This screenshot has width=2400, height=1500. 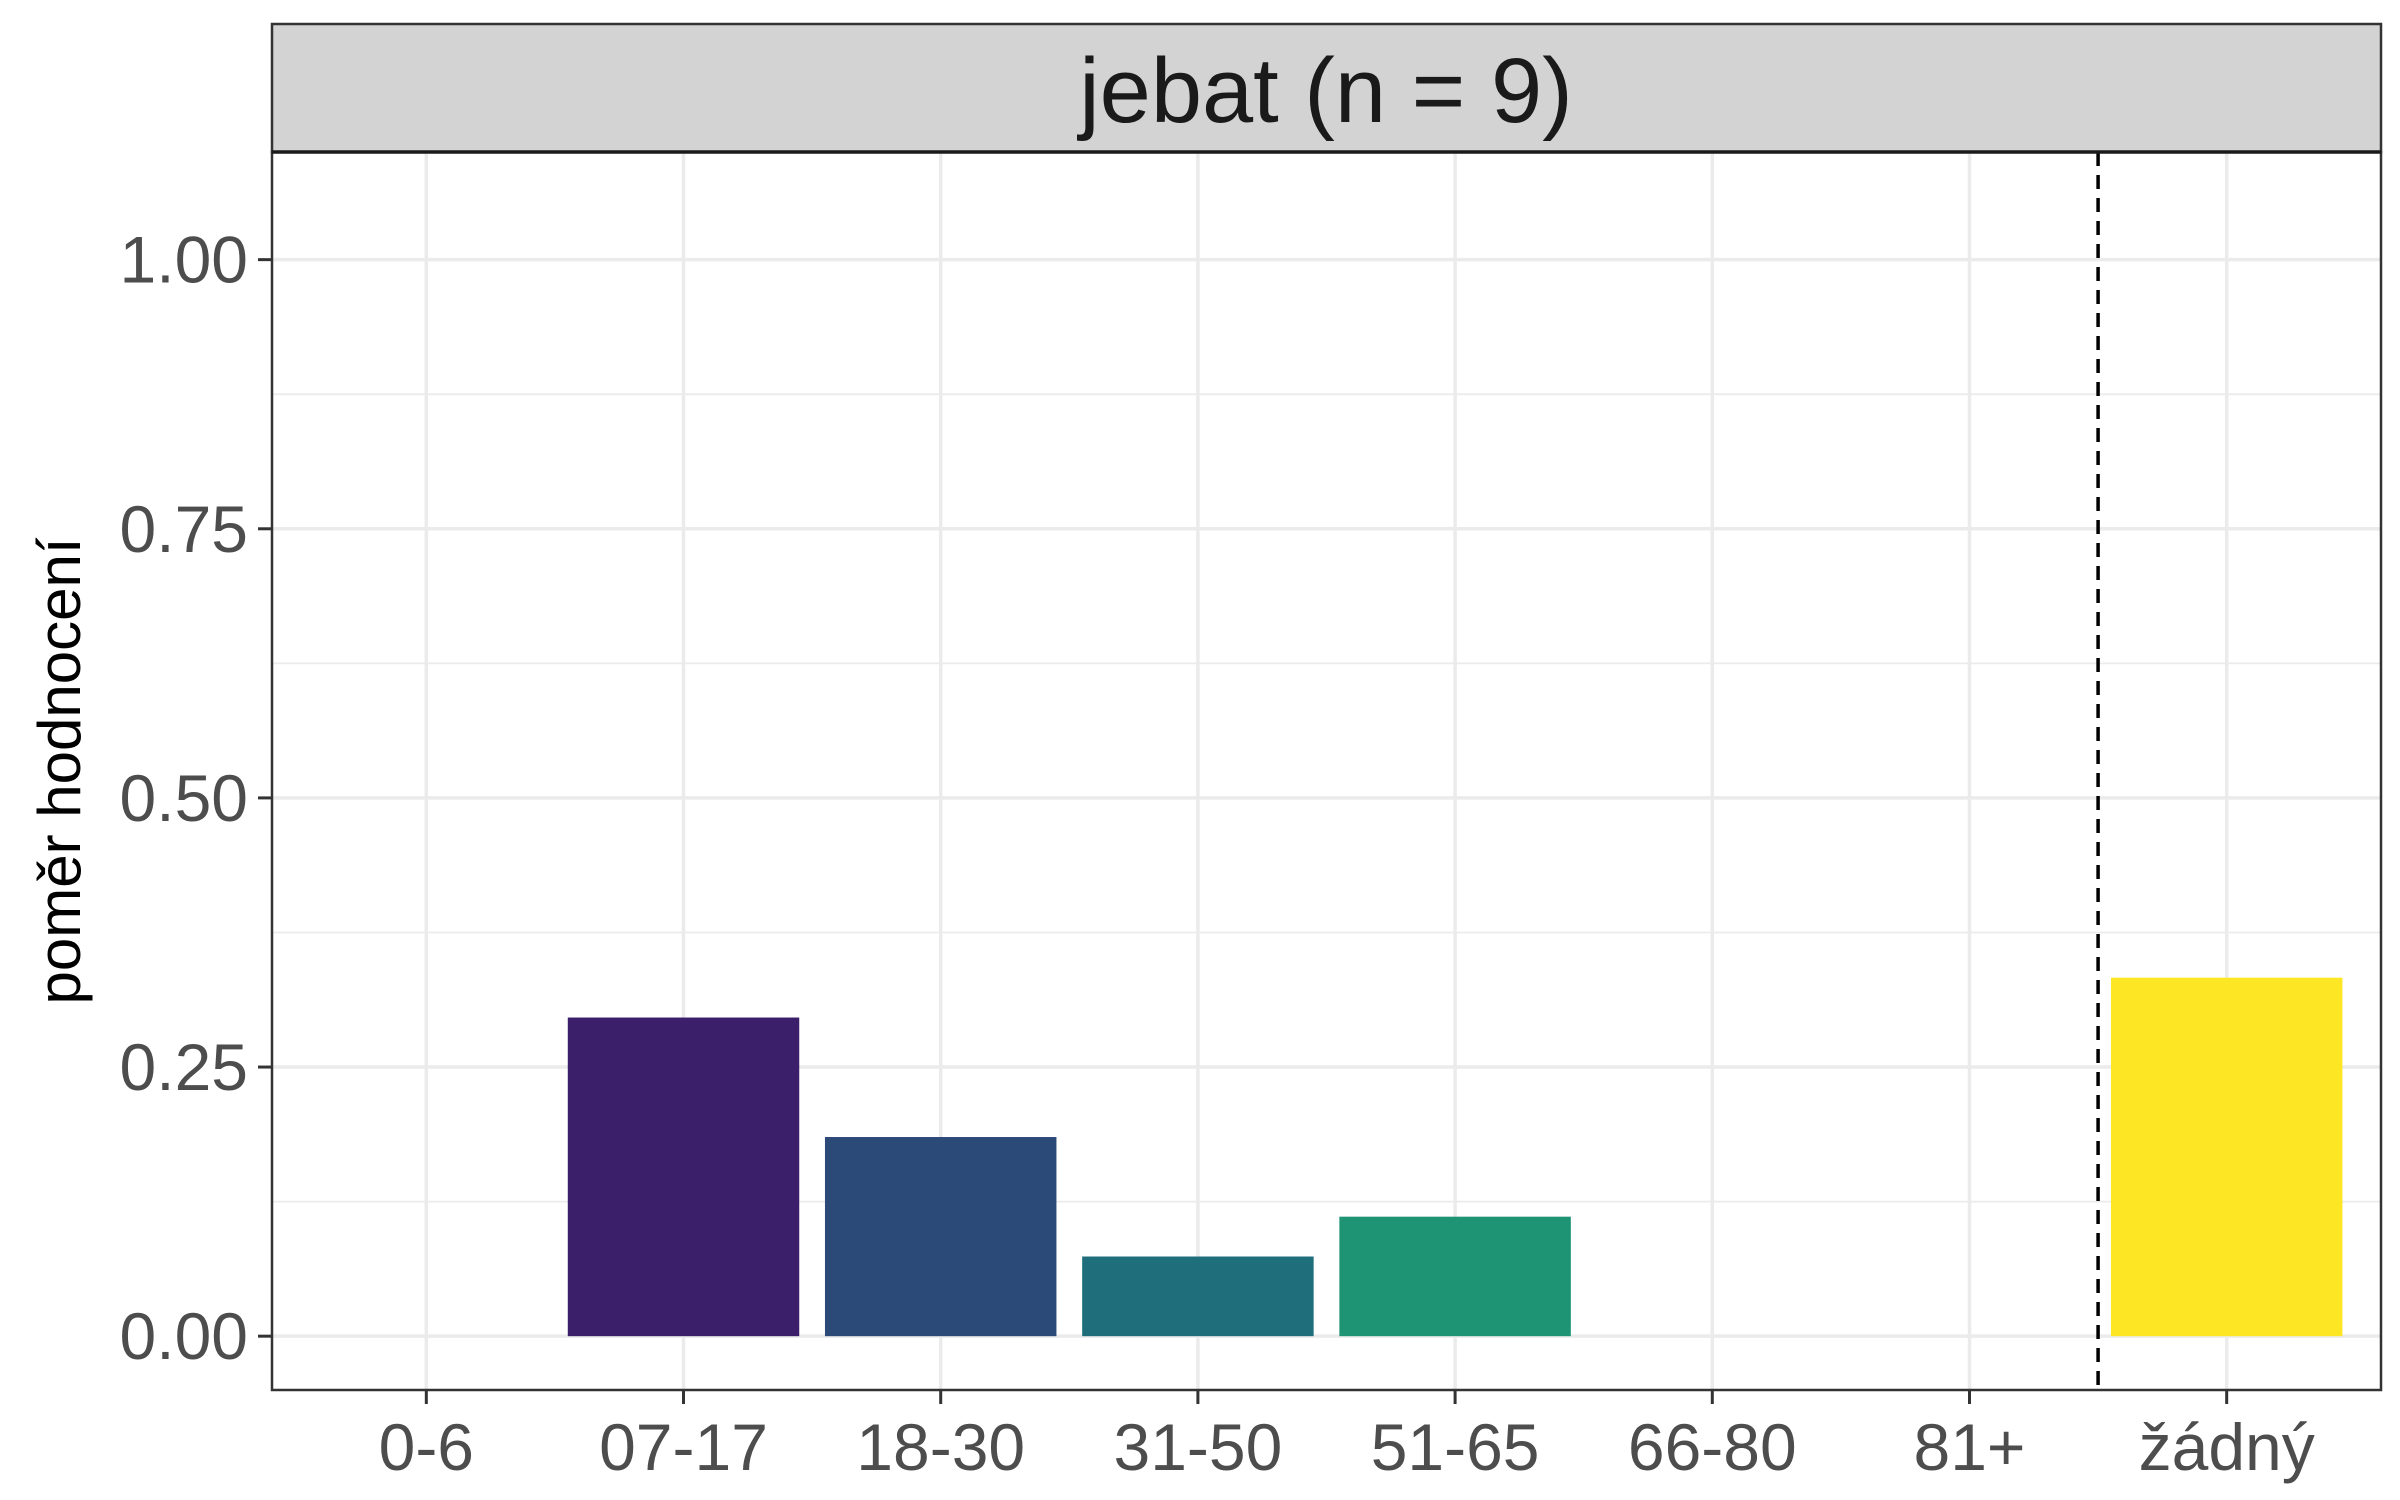 I want to click on x-tick-label: 81+, so click(x=1970, y=1447).